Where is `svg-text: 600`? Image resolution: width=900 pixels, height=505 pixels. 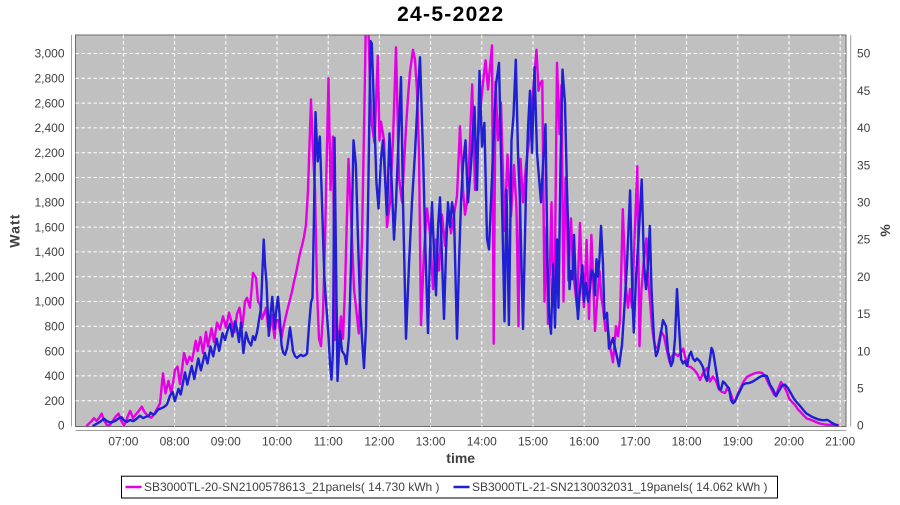 svg-text: 600 is located at coordinates (54, 351).